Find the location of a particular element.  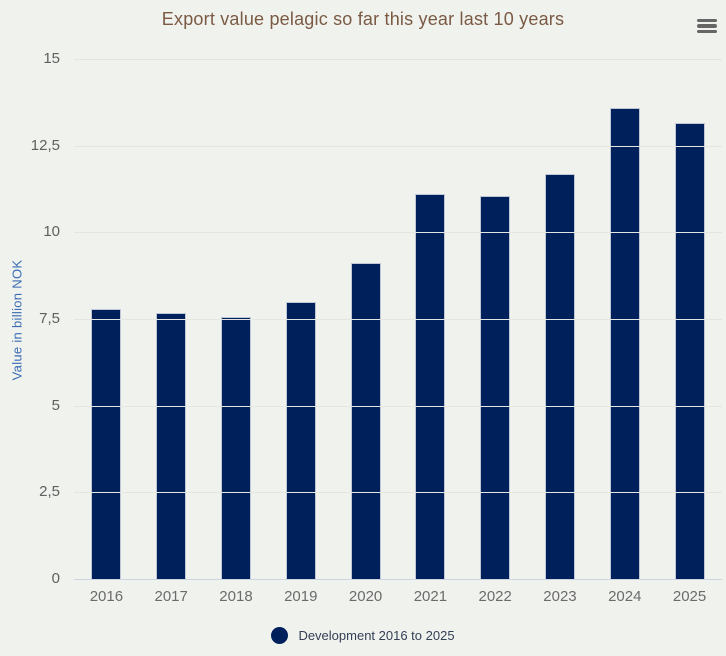

bar-2019 is located at coordinates (300, 440).